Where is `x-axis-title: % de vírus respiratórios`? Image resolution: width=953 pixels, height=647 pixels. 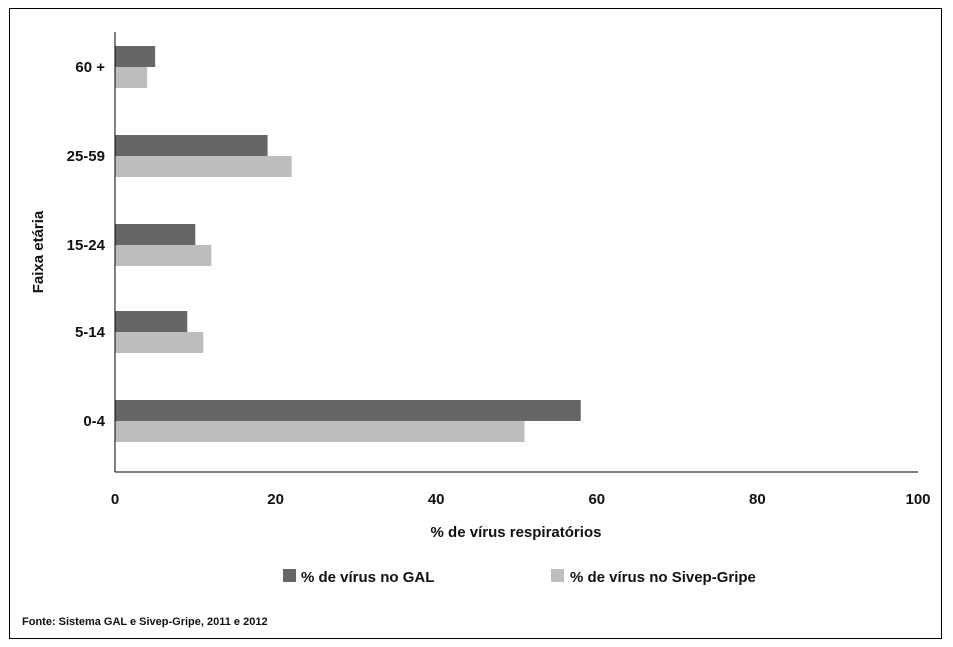 x-axis-title: % de vírus respiratórios is located at coordinates (516, 532).